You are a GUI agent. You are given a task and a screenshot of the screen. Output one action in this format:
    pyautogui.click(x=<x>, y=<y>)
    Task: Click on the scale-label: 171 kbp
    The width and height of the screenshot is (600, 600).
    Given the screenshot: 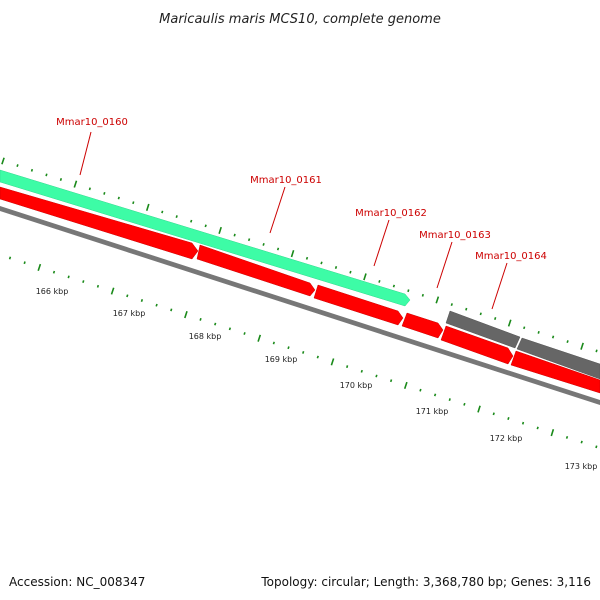 What is the action you would take?
    pyautogui.click(x=432, y=411)
    